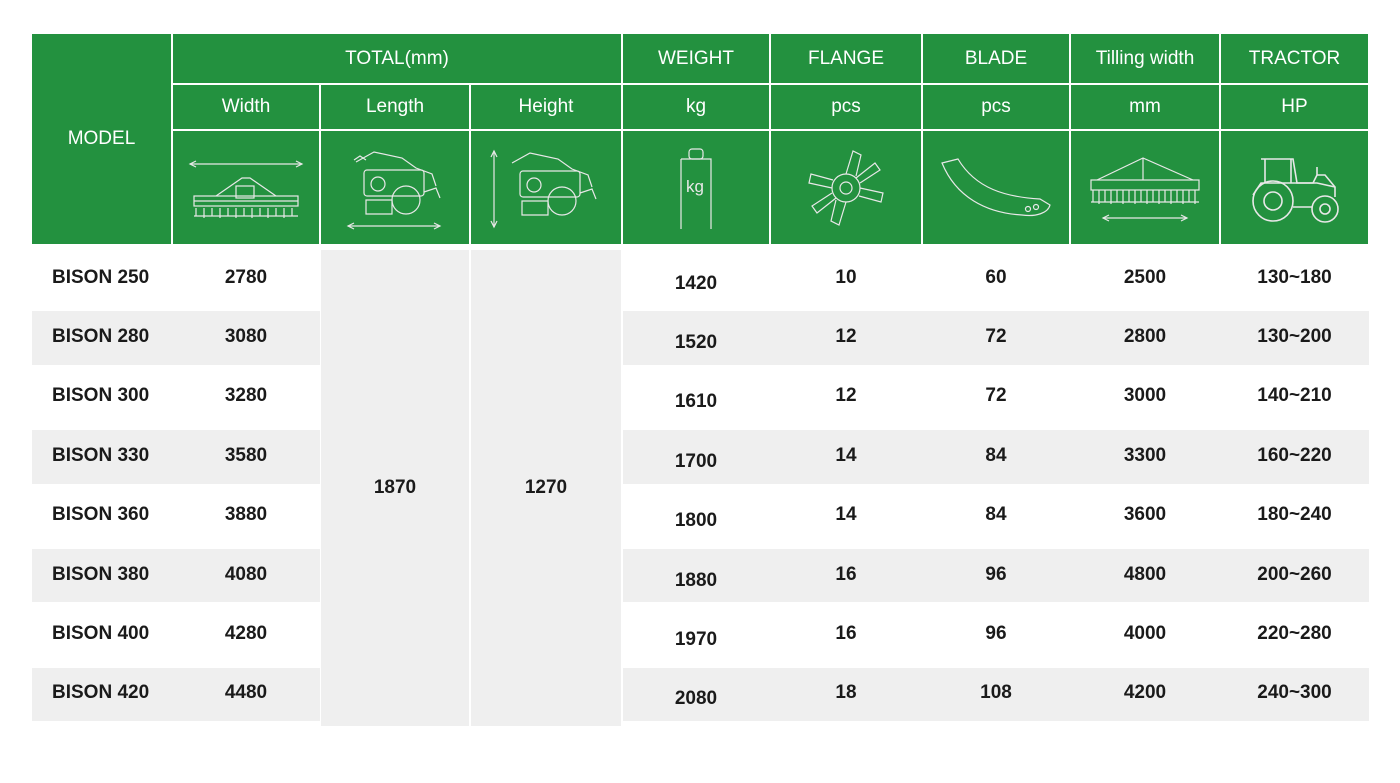  I want to click on height-icon-cell, so click(546, 187).